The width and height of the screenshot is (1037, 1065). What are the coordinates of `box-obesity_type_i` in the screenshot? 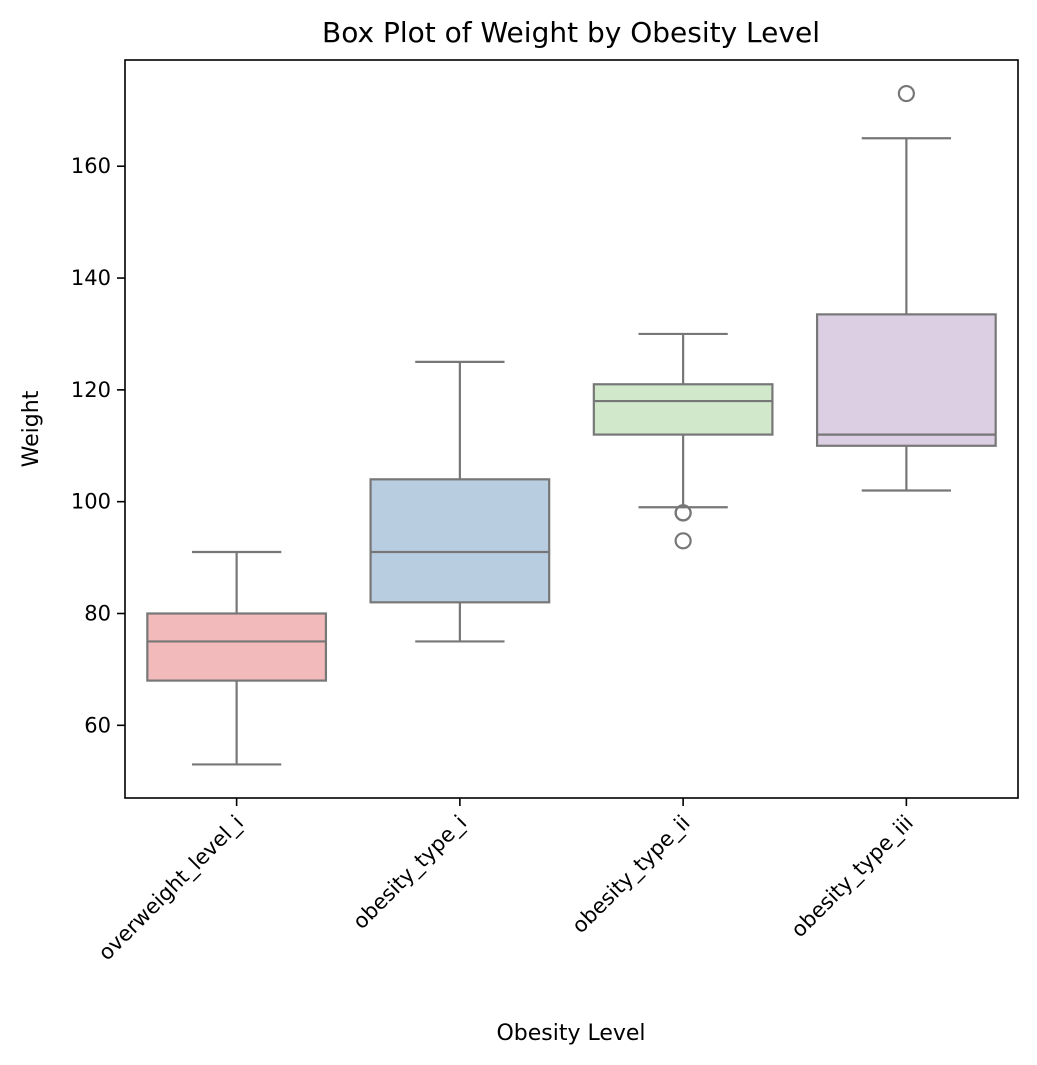 It's located at (460, 501).